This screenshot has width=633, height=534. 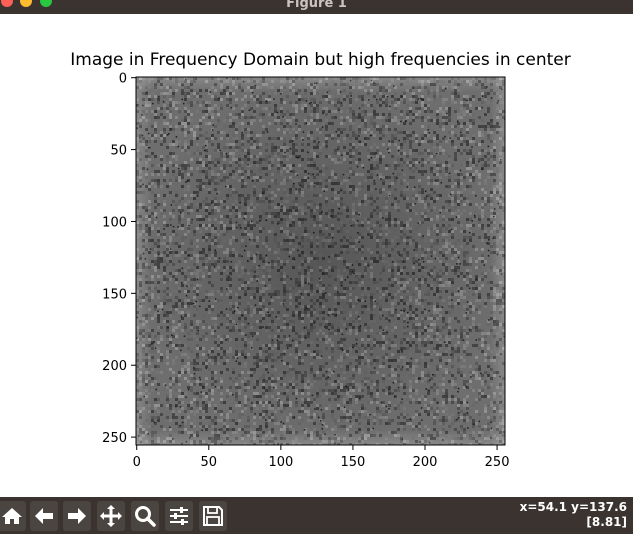 What do you see at coordinates (7, 3) in the screenshot?
I see `close-window-button` at bounding box center [7, 3].